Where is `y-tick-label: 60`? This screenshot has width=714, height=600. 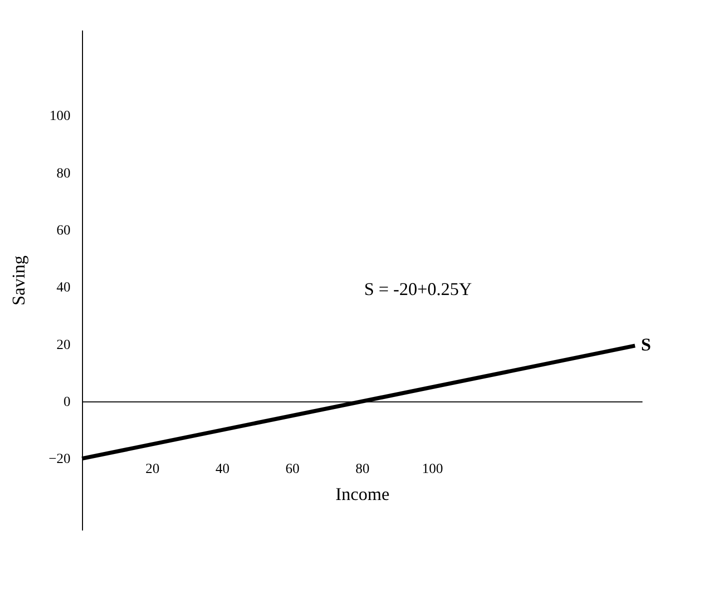 y-tick-label: 60 is located at coordinates (63, 231).